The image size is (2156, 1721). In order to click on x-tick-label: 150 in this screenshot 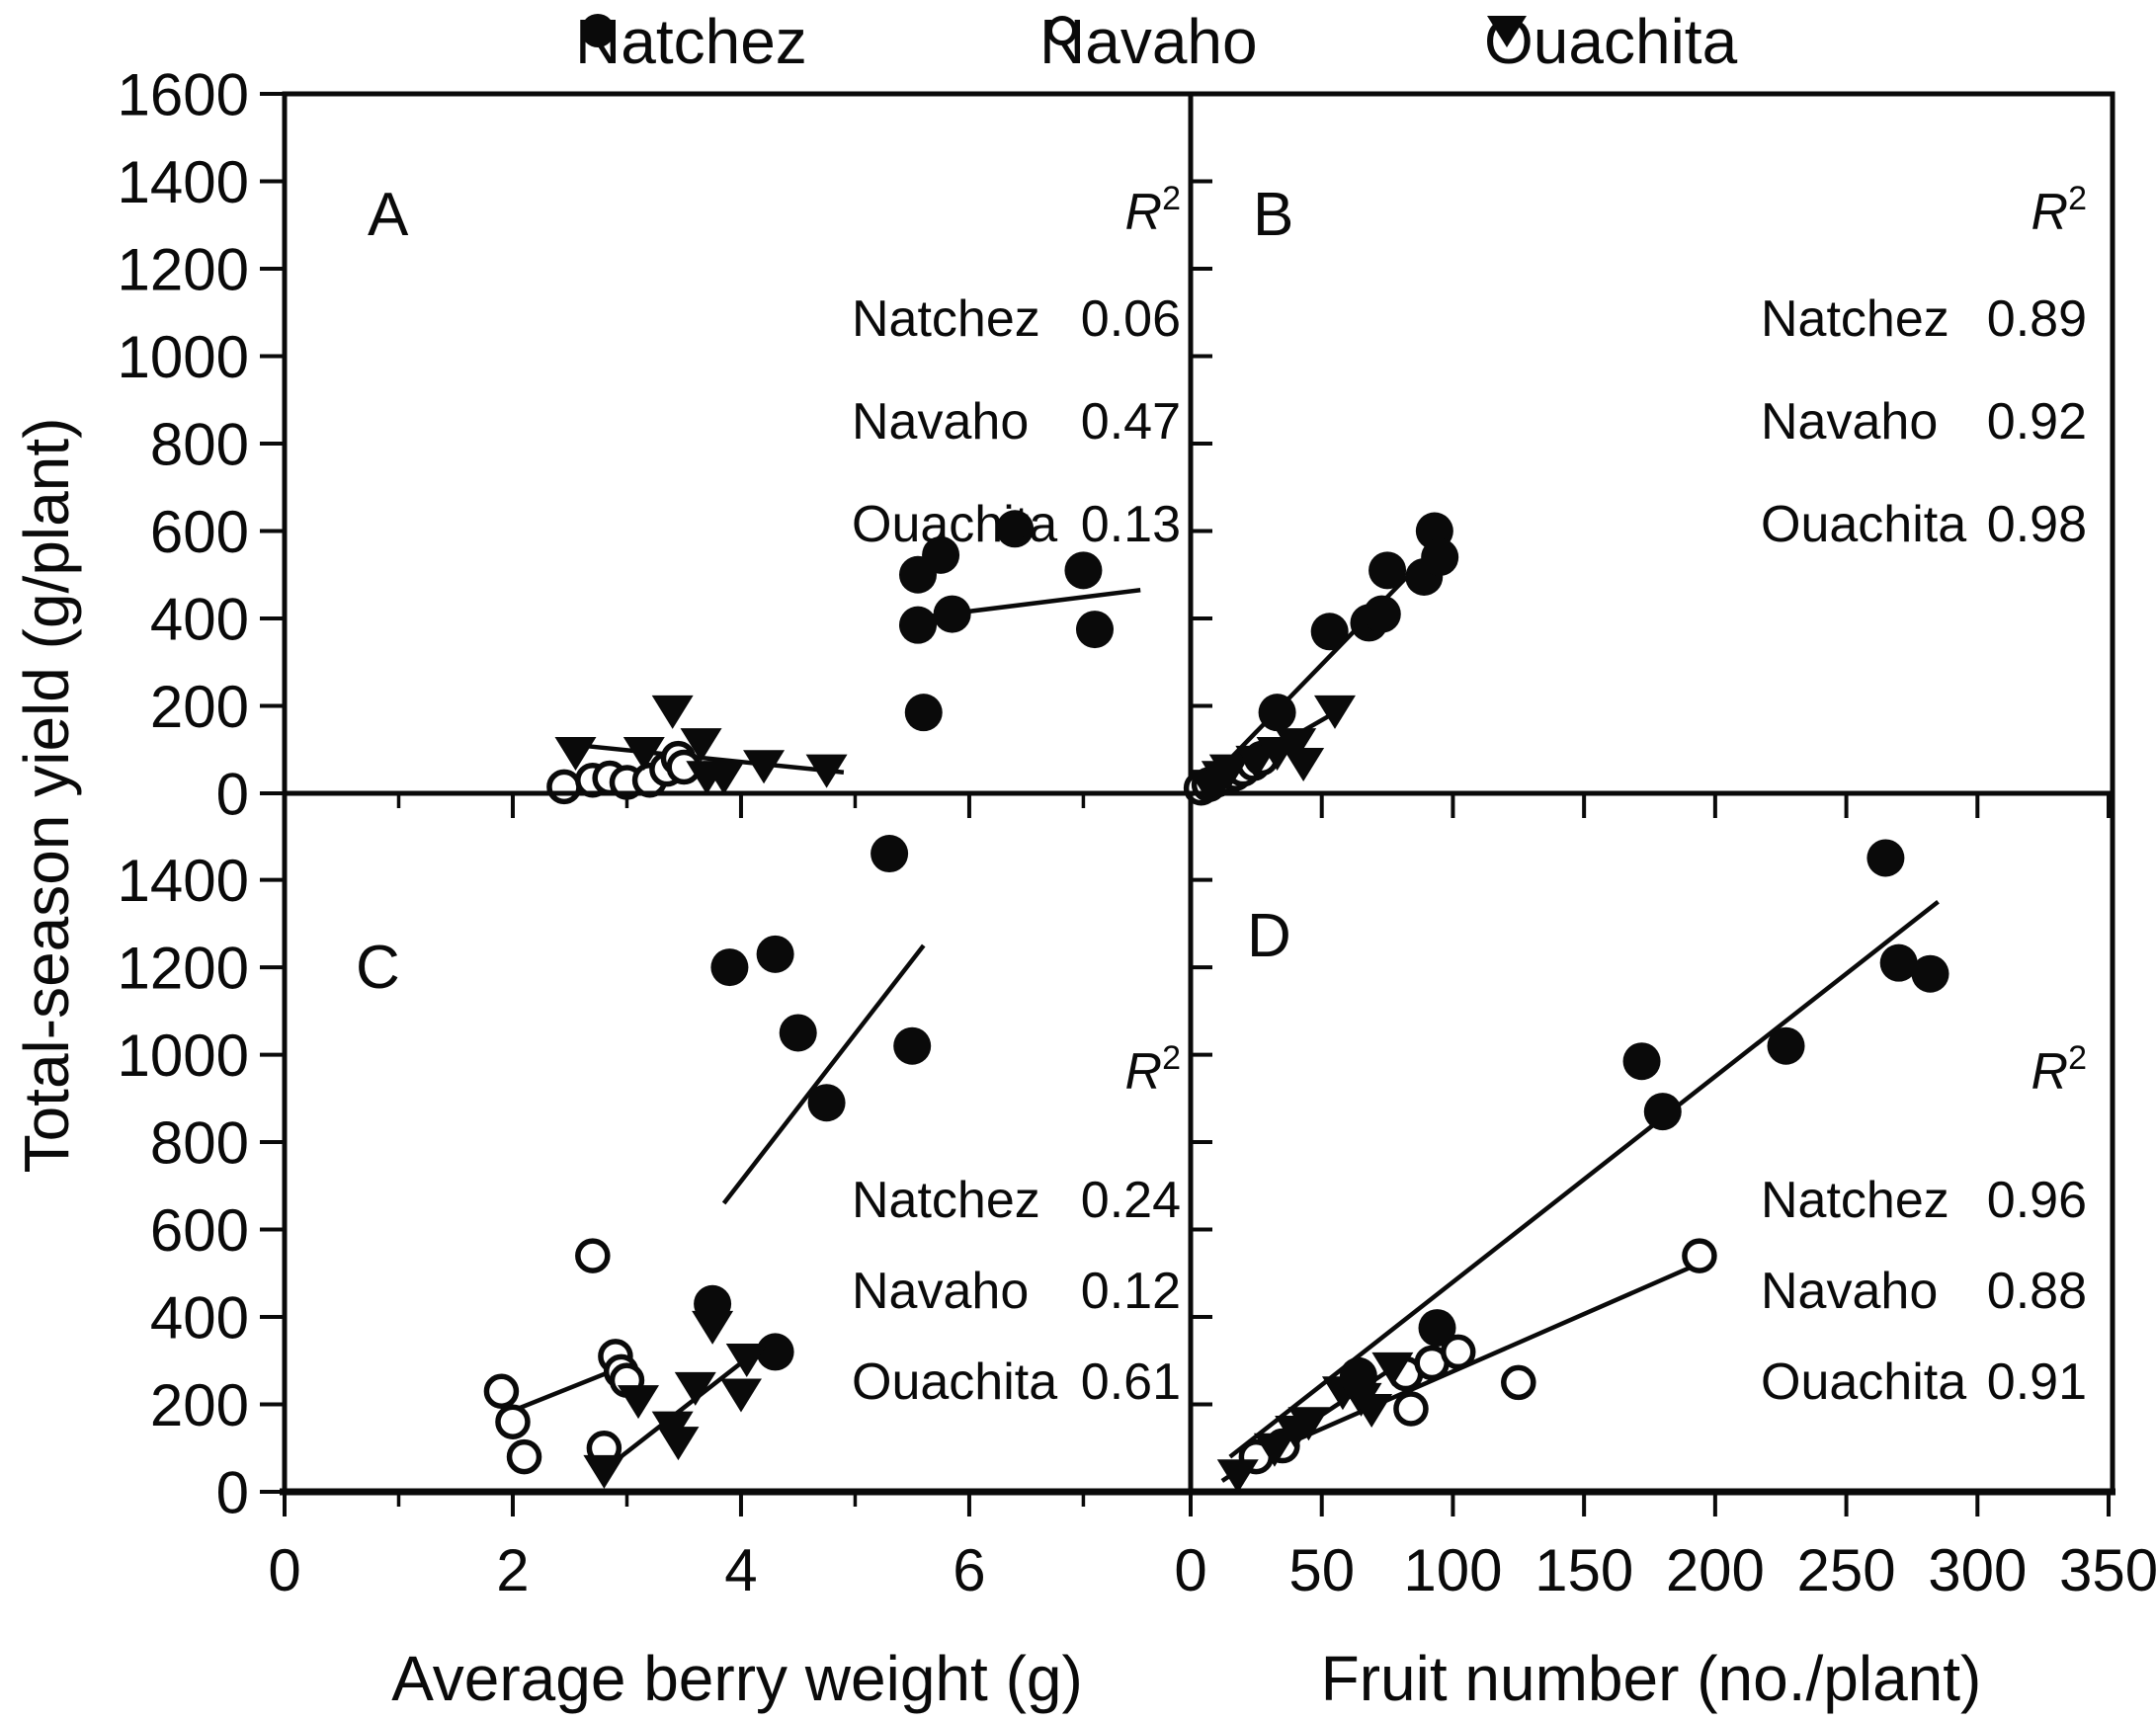, I will do `click(1583, 1570)`.